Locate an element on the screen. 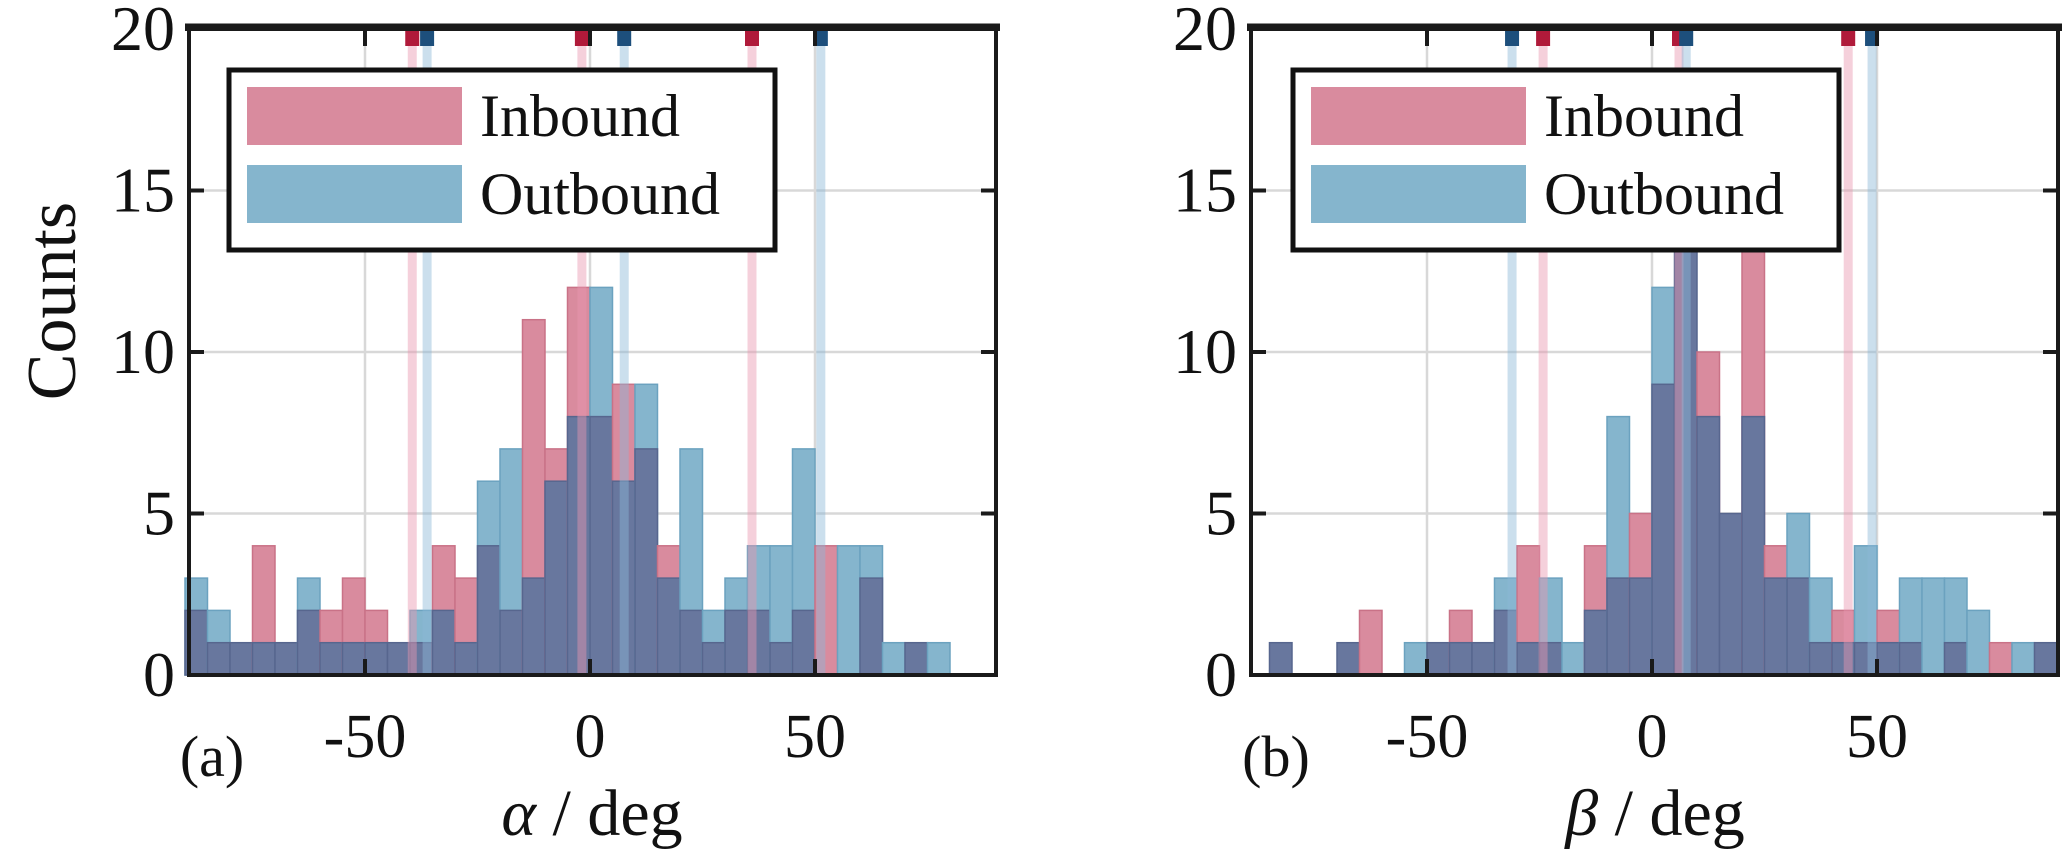 The width and height of the screenshot is (2064, 859). panel-tag-a: (a) is located at coordinates (212, 756).